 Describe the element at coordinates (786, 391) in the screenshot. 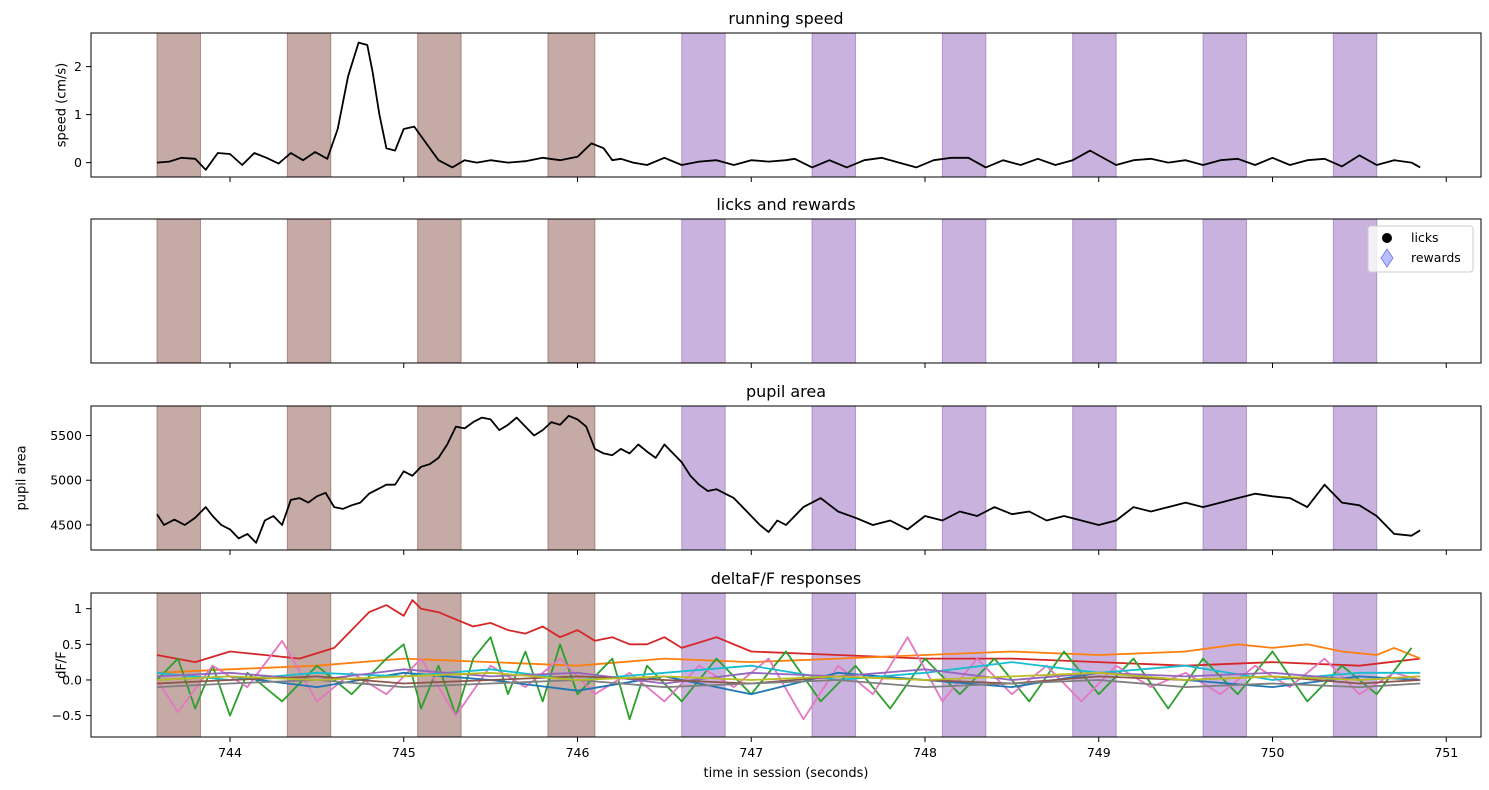

I see `panel-title: pupil area` at that location.